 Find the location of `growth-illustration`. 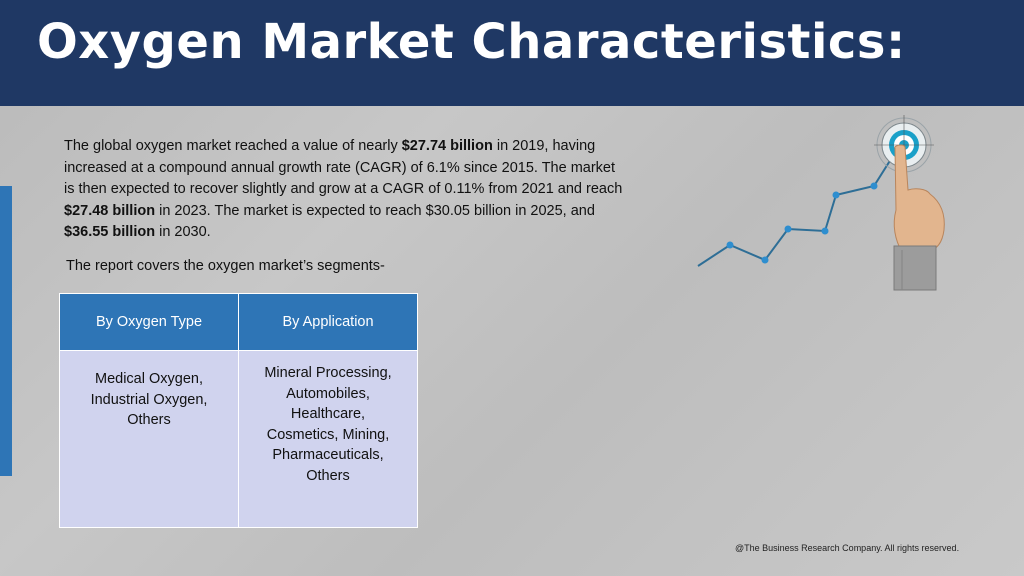

growth-illustration is located at coordinates (821, 203).